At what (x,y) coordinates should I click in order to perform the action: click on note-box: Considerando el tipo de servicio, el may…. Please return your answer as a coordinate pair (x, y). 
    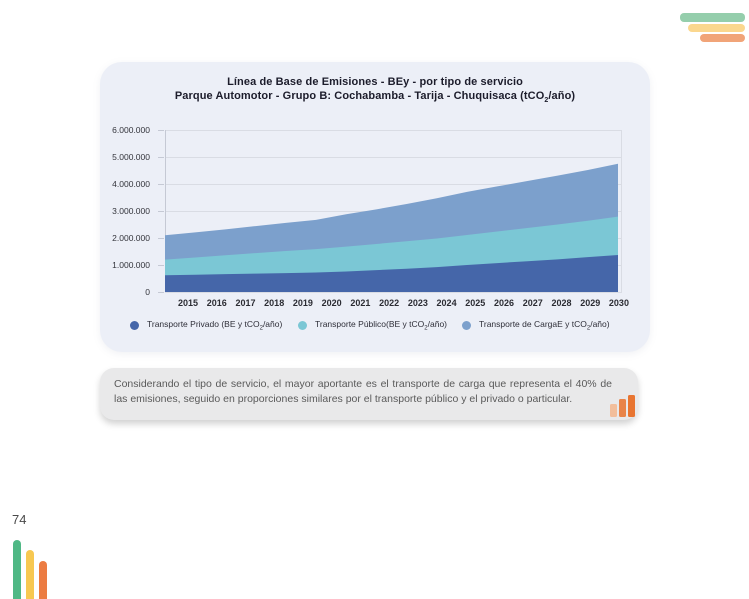
    Looking at the image, I should click on (369, 394).